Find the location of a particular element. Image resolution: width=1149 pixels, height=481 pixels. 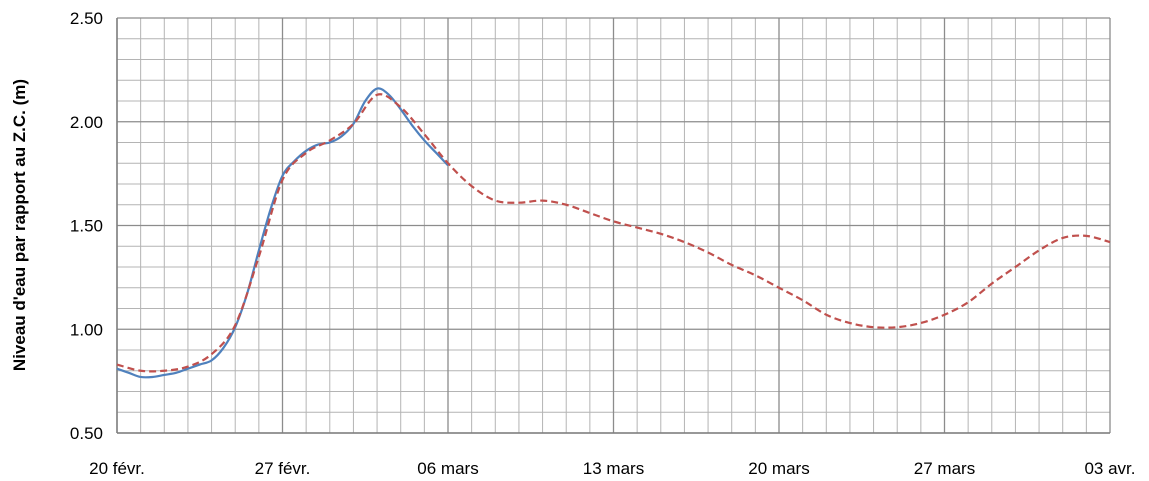

x-tick-label: 20 févr. is located at coordinates (117, 468).